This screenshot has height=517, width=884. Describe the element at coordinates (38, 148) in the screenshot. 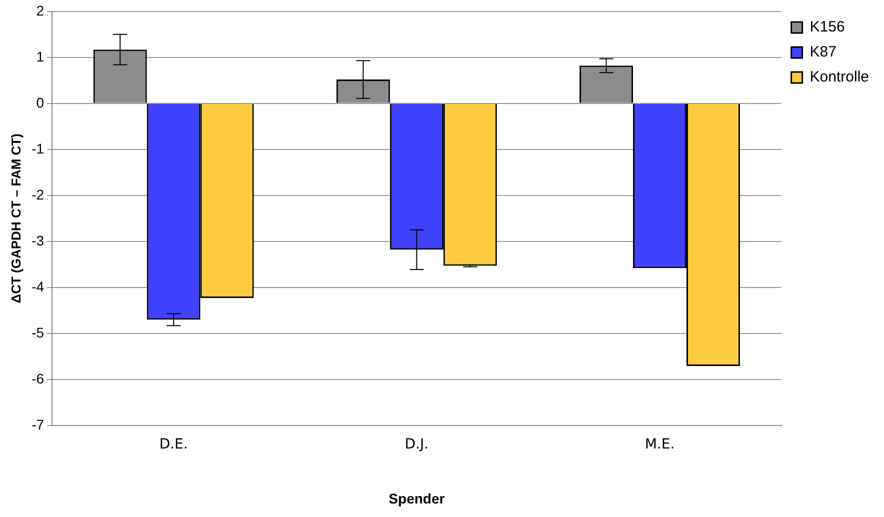

I see `y-tick-label: -1` at that location.